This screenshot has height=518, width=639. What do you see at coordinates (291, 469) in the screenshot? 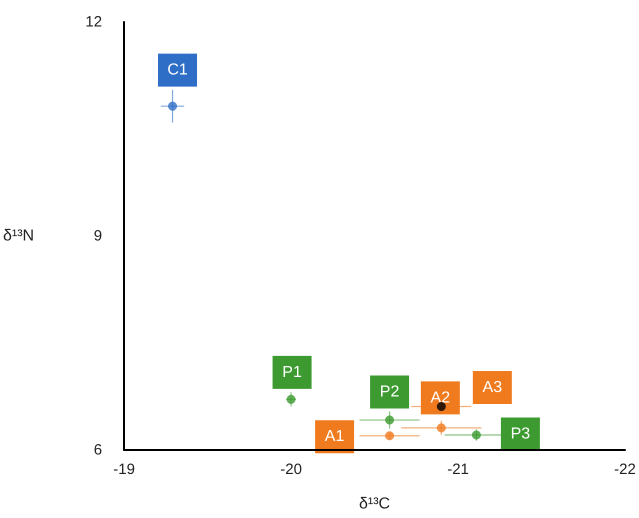
I see `x-tick-label: -20` at bounding box center [291, 469].